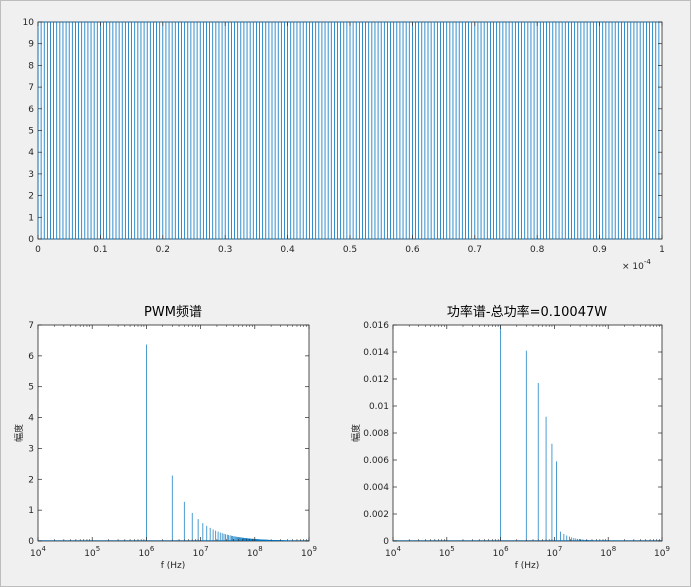 Image resolution: width=691 pixels, height=587 pixels. Describe the element at coordinates (173, 566) in the screenshot. I see `pwm-spectrum-xlabel: f (Hz)` at that location.